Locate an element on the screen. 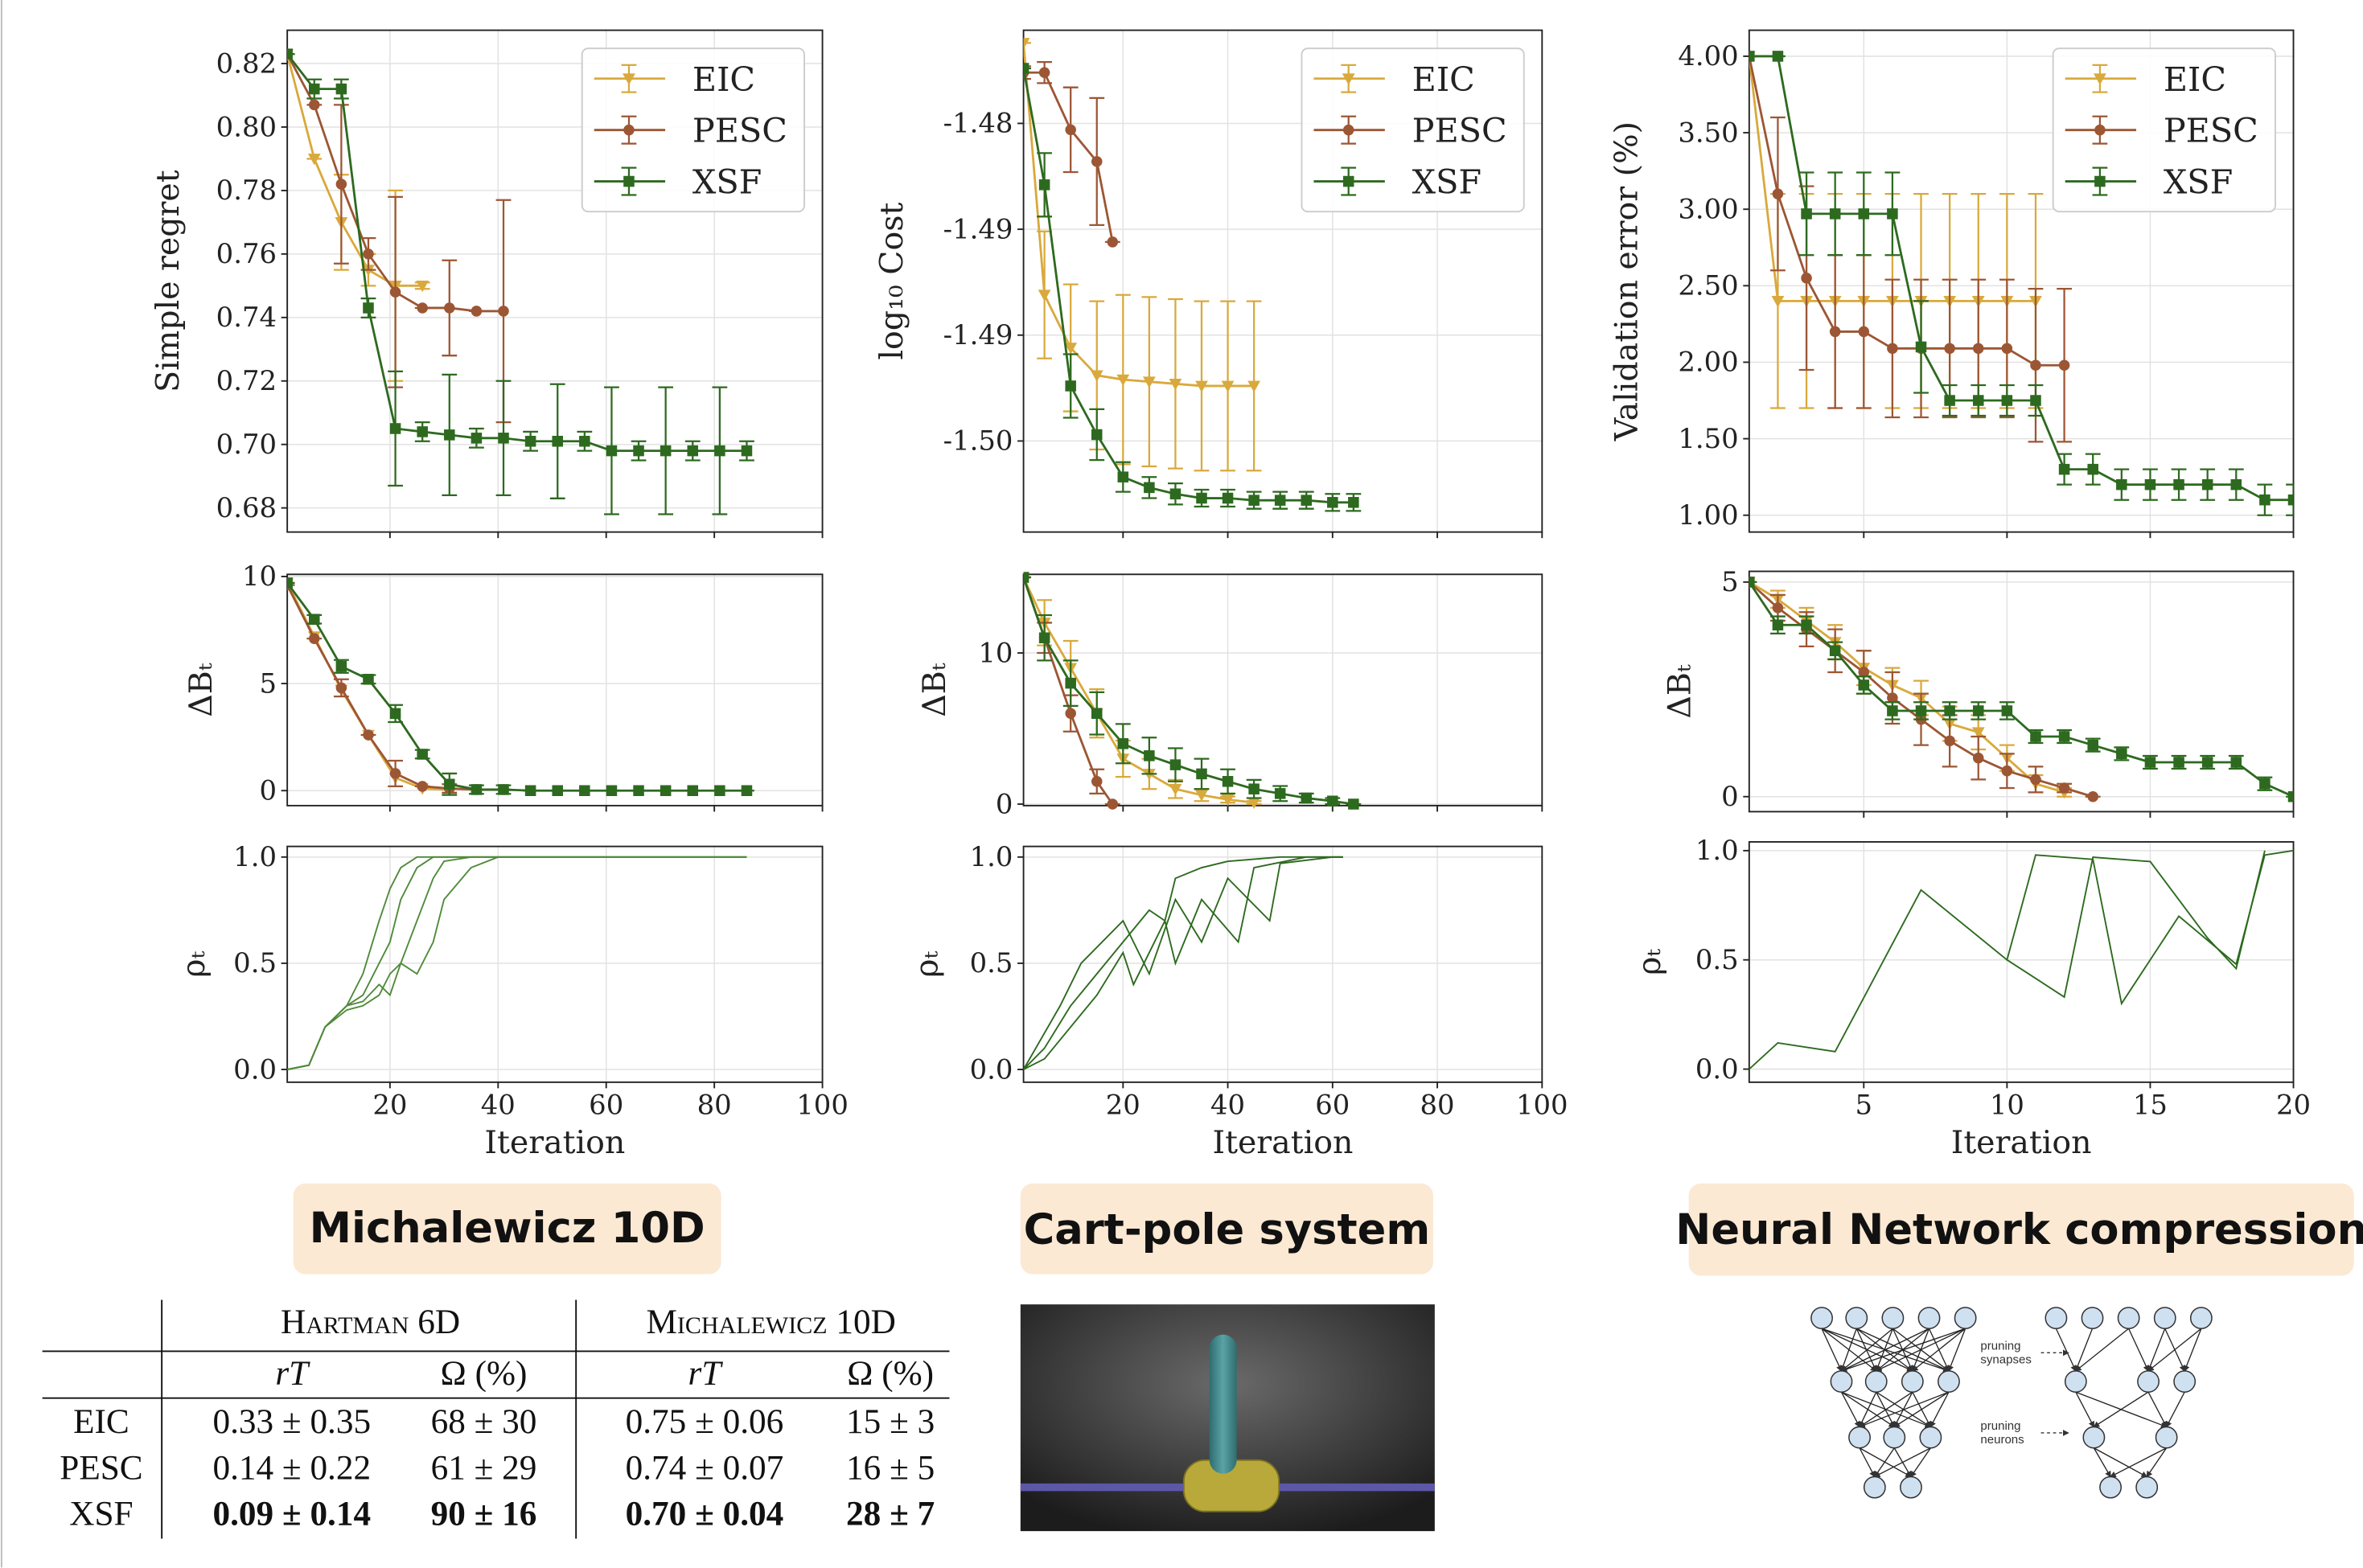  table-column-header: Ω (%) is located at coordinates (890, 1373).